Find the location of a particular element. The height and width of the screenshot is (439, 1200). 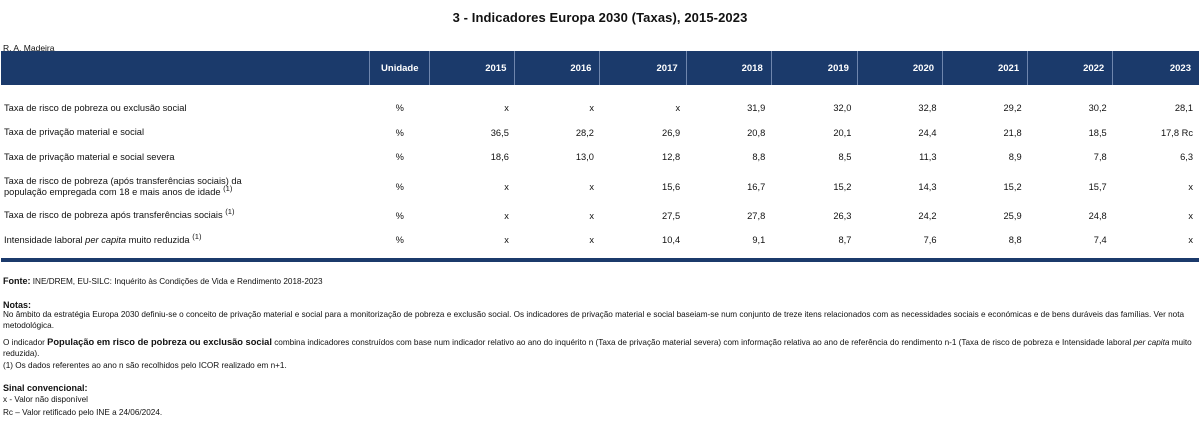

table-cell: 6,3 is located at coordinates (1186, 157).